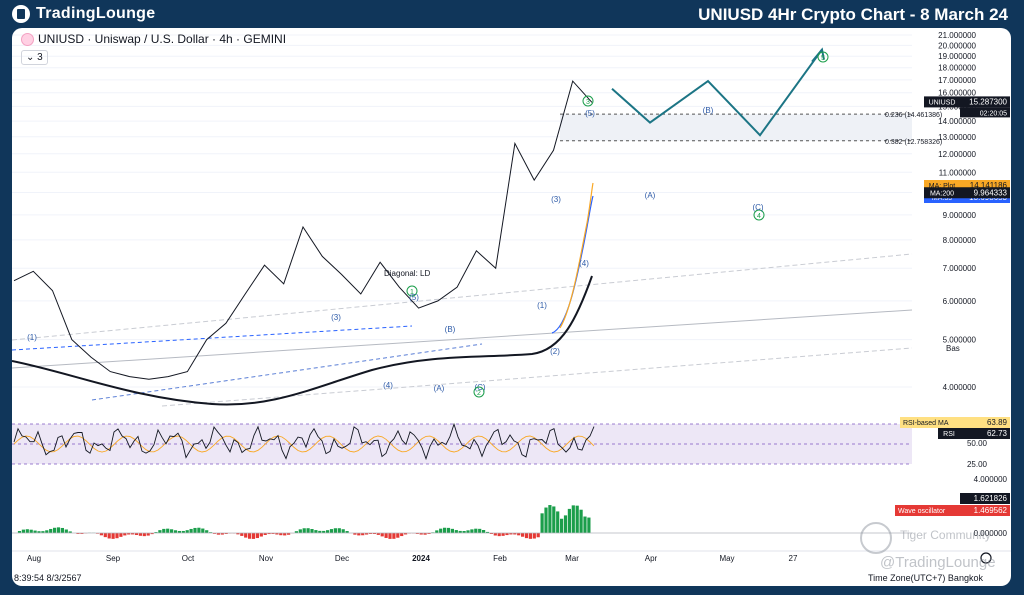 The image size is (1024, 595). What do you see at coordinates (953, 348) in the screenshot?
I see `chart-annotation: Bas` at bounding box center [953, 348].